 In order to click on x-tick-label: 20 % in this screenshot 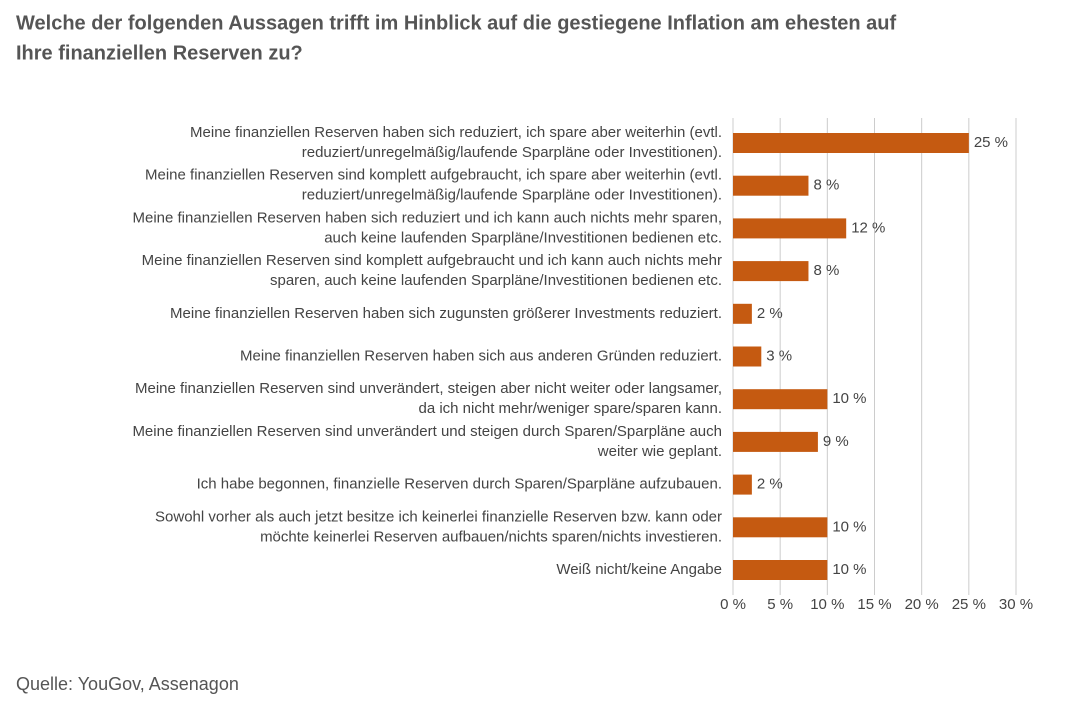, I will do `click(922, 604)`.